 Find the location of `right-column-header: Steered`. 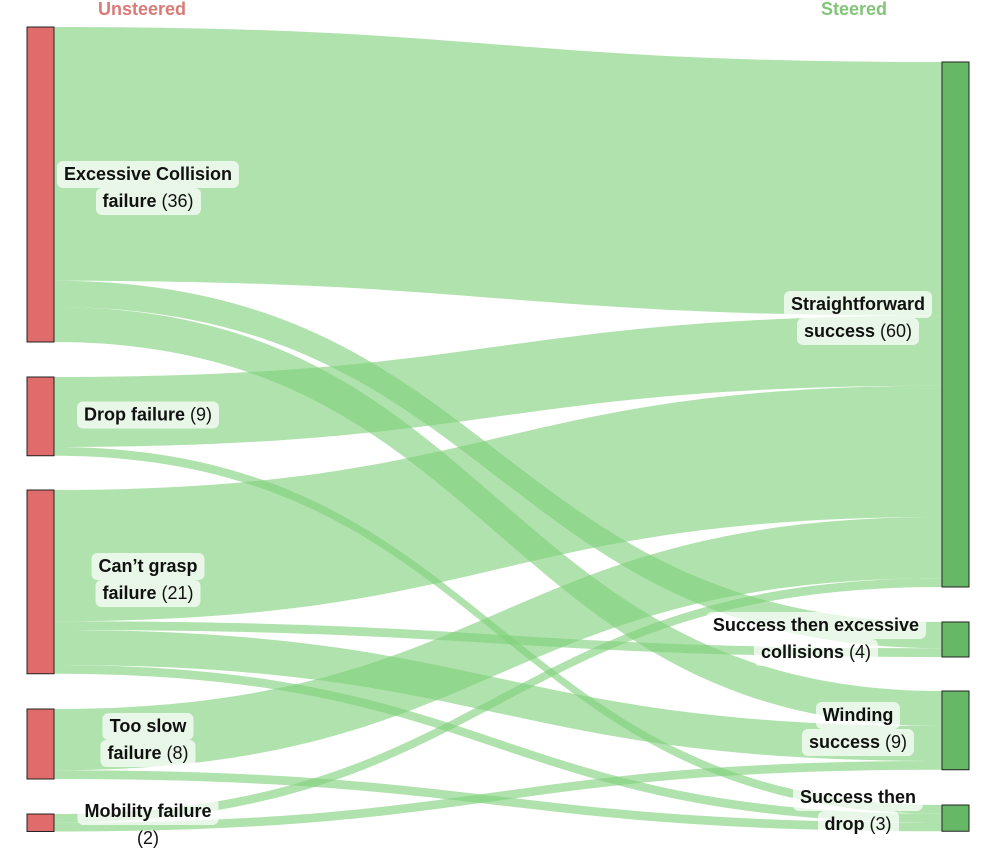

right-column-header: Steered is located at coordinates (854, 9).